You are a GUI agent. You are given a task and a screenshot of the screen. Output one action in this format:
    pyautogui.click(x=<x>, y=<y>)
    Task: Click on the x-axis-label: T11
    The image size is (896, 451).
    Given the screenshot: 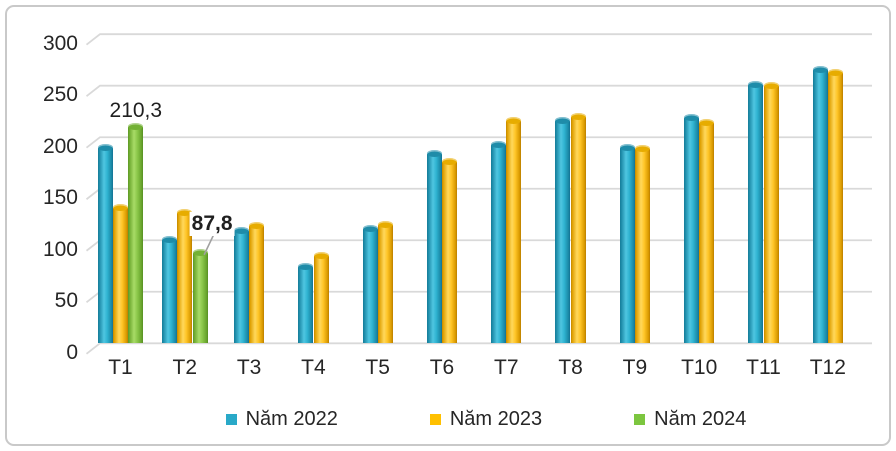 What is the action you would take?
    pyautogui.click(x=763, y=367)
    